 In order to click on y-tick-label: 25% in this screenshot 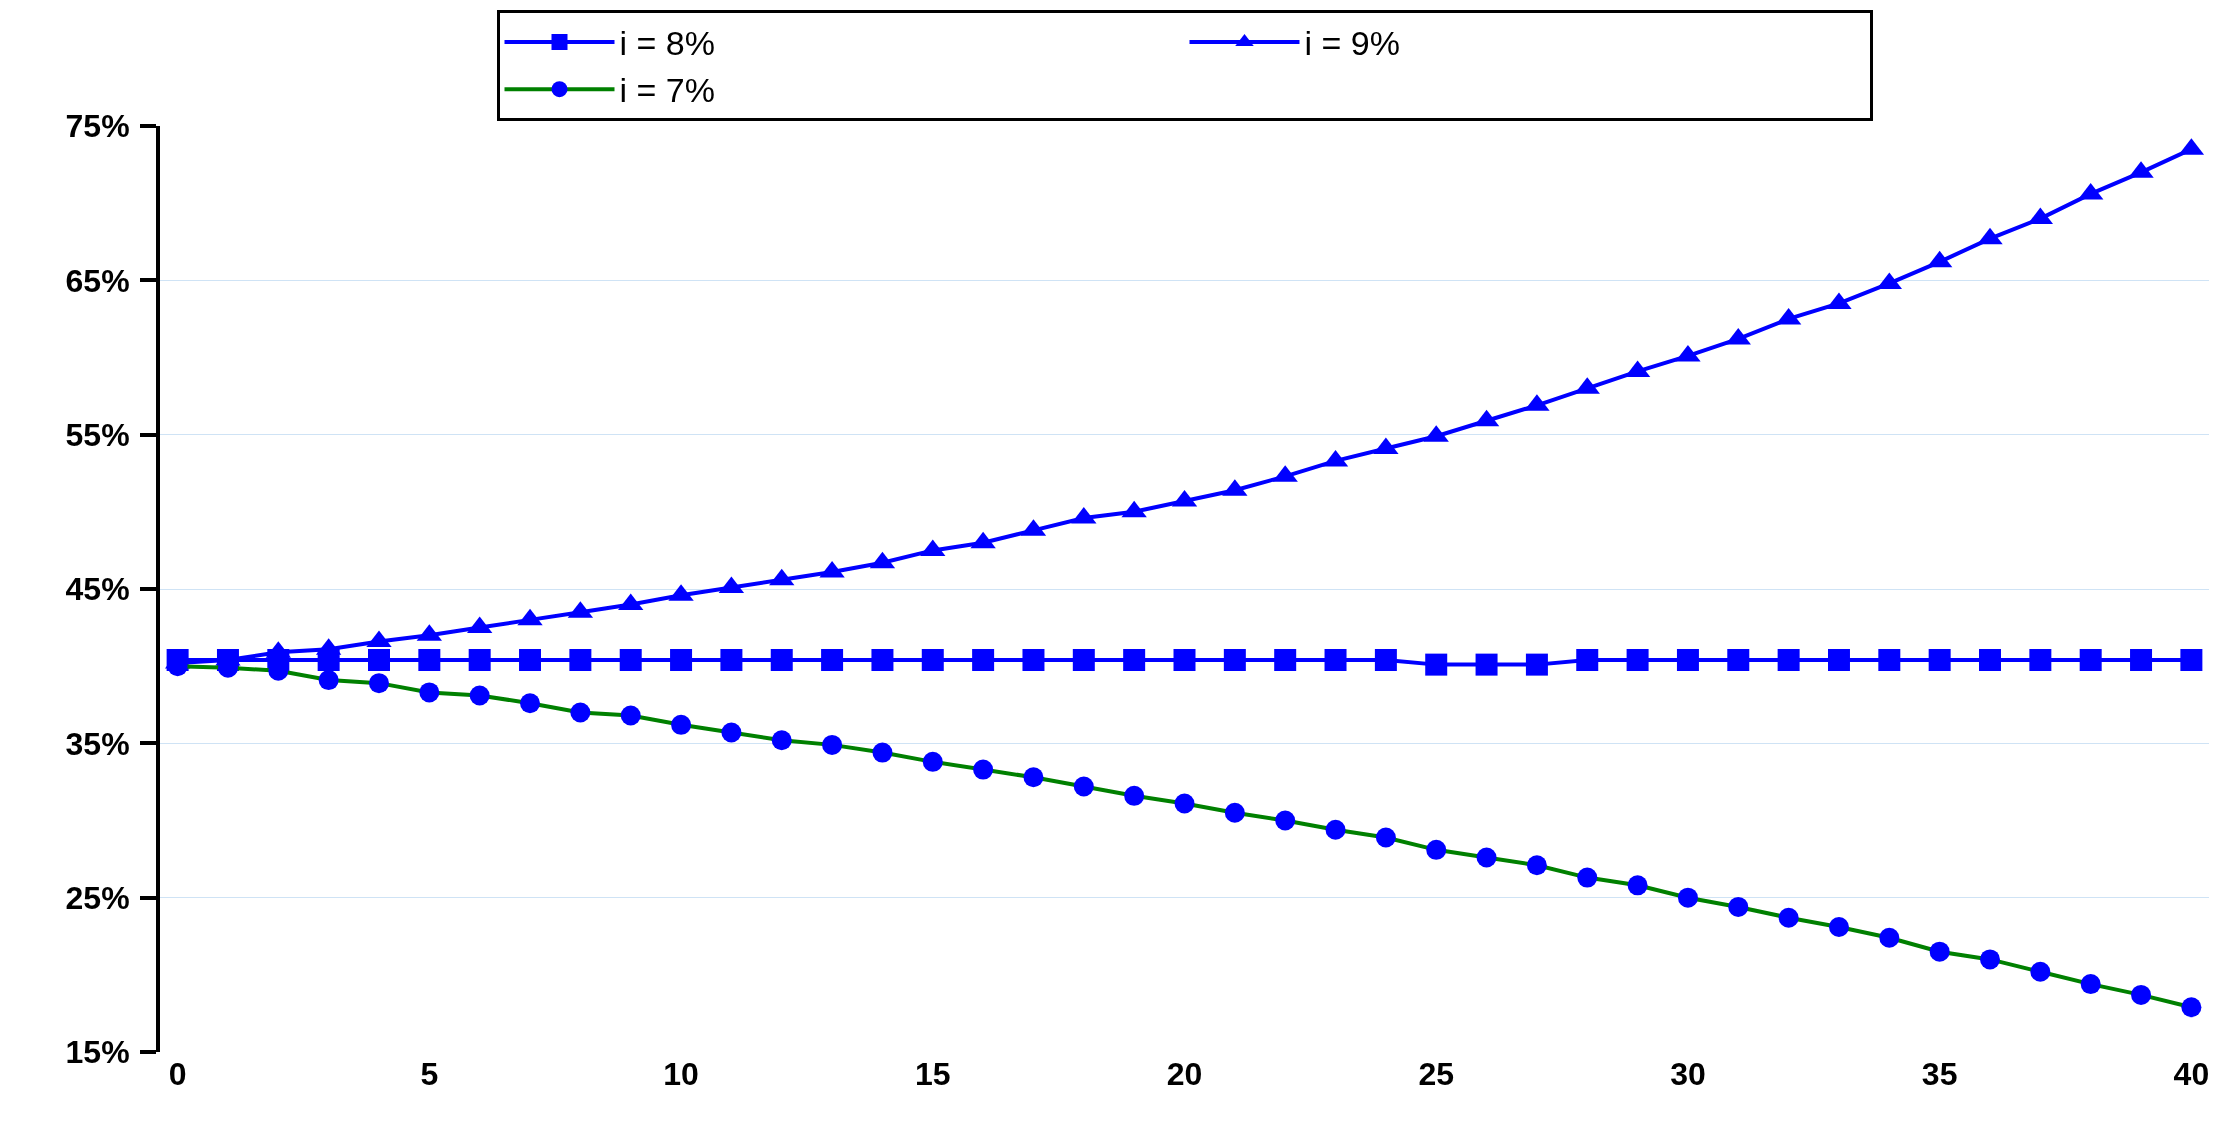, I will do `click(97, 897)`.